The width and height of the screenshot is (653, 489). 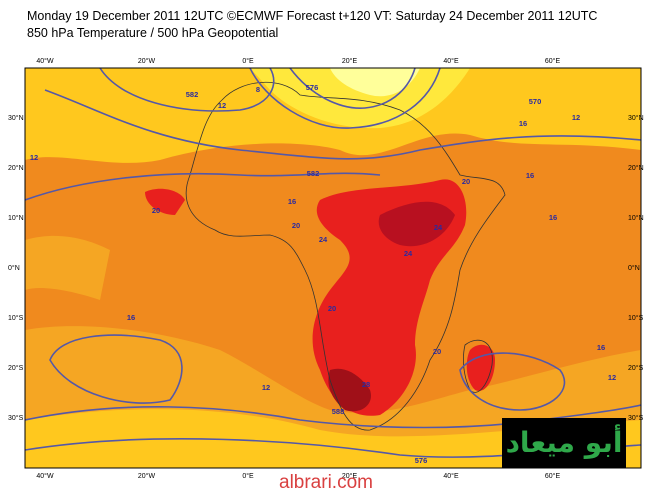 What do you see at coordinates (165, 201) in the screenshot?
I see `field-red-w` at bounding box center [165, 201].